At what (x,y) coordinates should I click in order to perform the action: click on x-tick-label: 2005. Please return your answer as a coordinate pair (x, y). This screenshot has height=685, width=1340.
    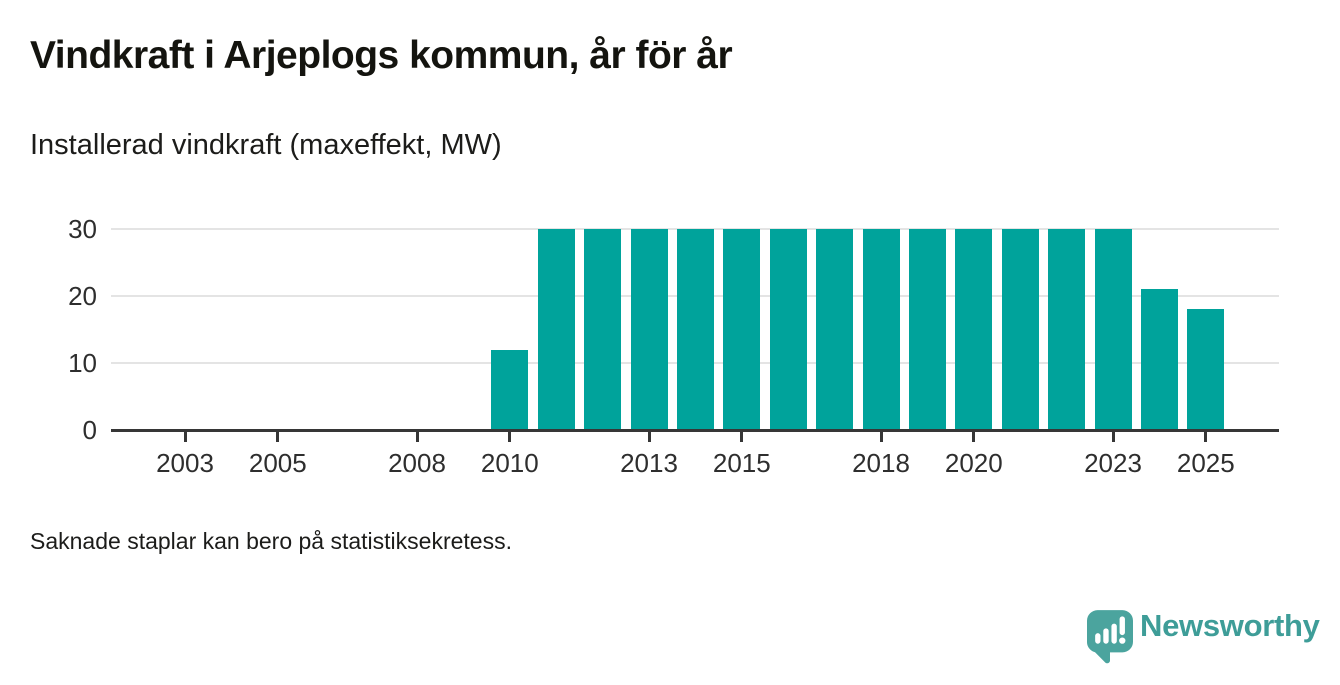
    Looking at the image, I should click on (277, 463).